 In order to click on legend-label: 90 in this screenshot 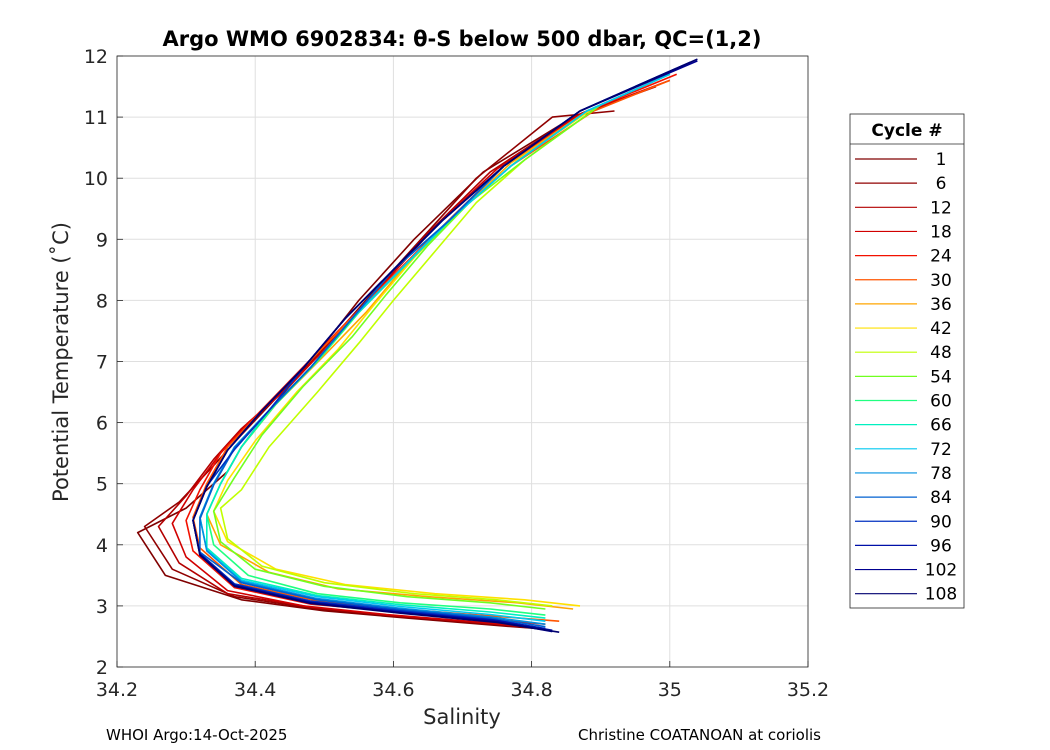, I will do `click(941, 522)`.